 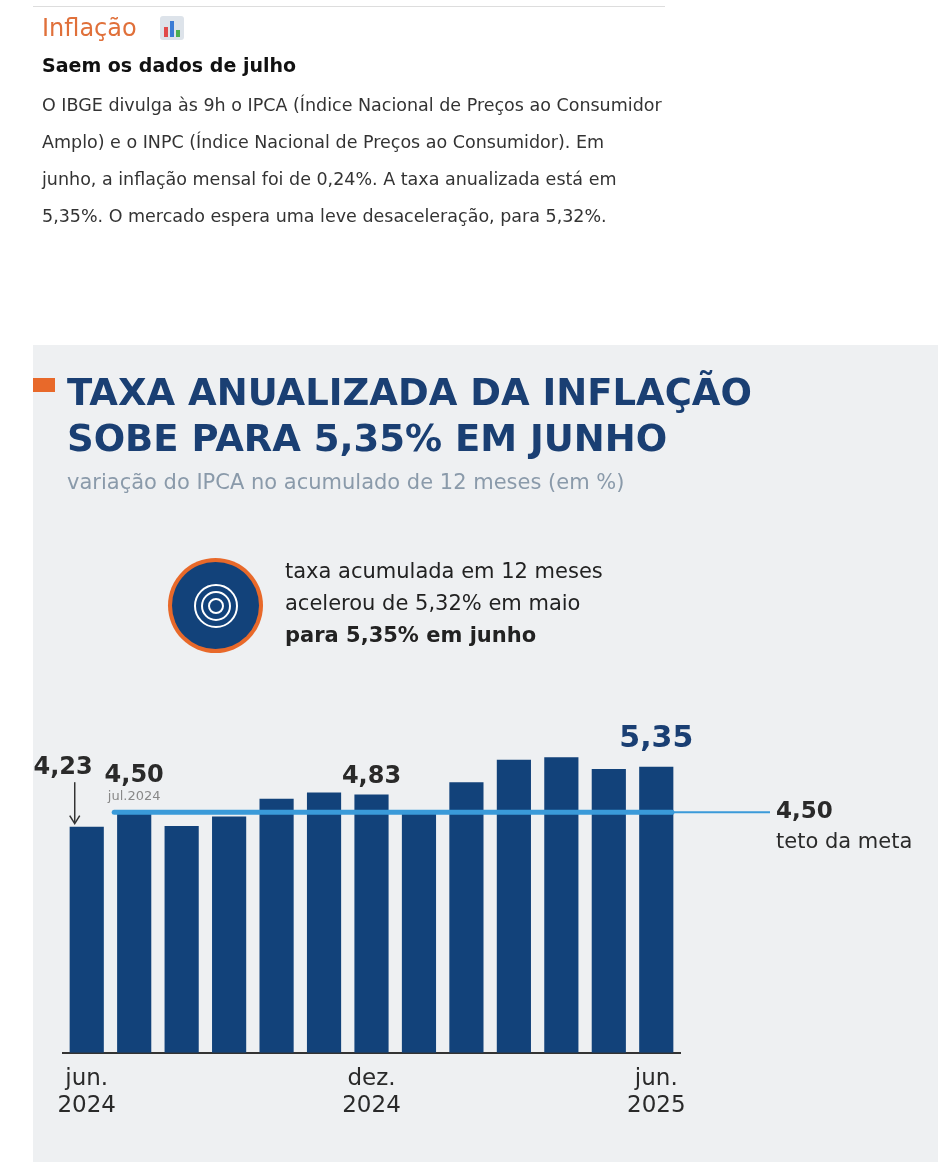 What do you see at coordinates (656, 736) in the screenshot?
I see `data-label: 5,35` at bounding box center [656, 736].